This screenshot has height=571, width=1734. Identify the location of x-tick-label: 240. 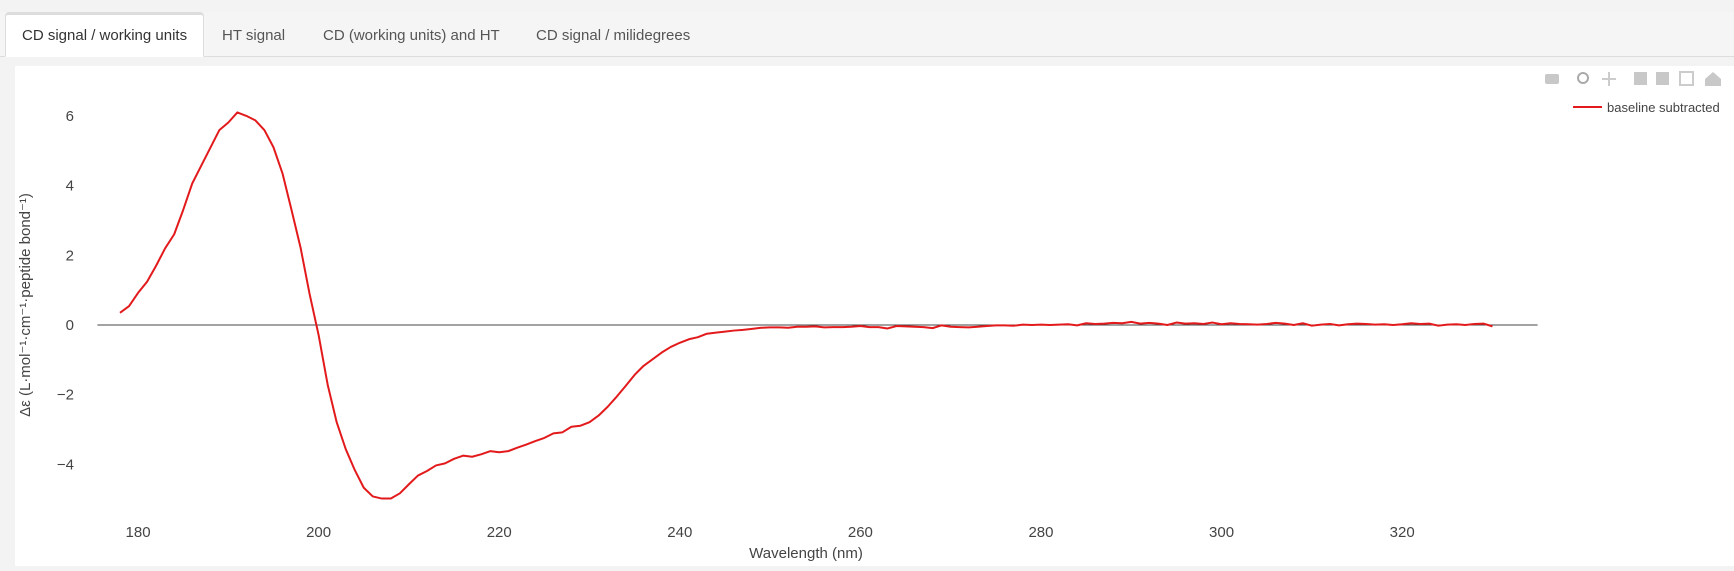
(679, 532).